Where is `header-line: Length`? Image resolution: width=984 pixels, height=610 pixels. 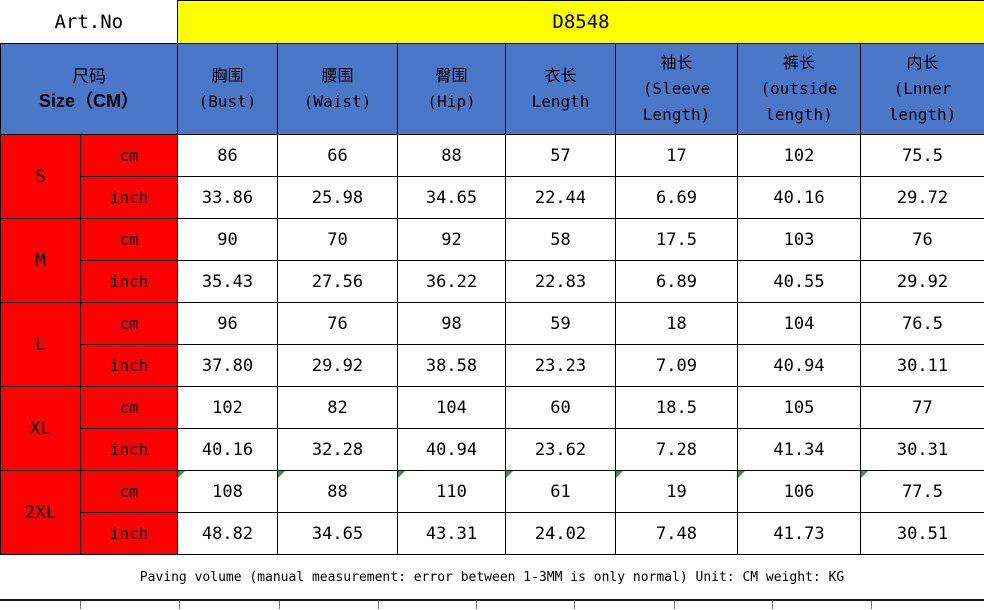
header-line: Length is located at coordinates (560, 102).